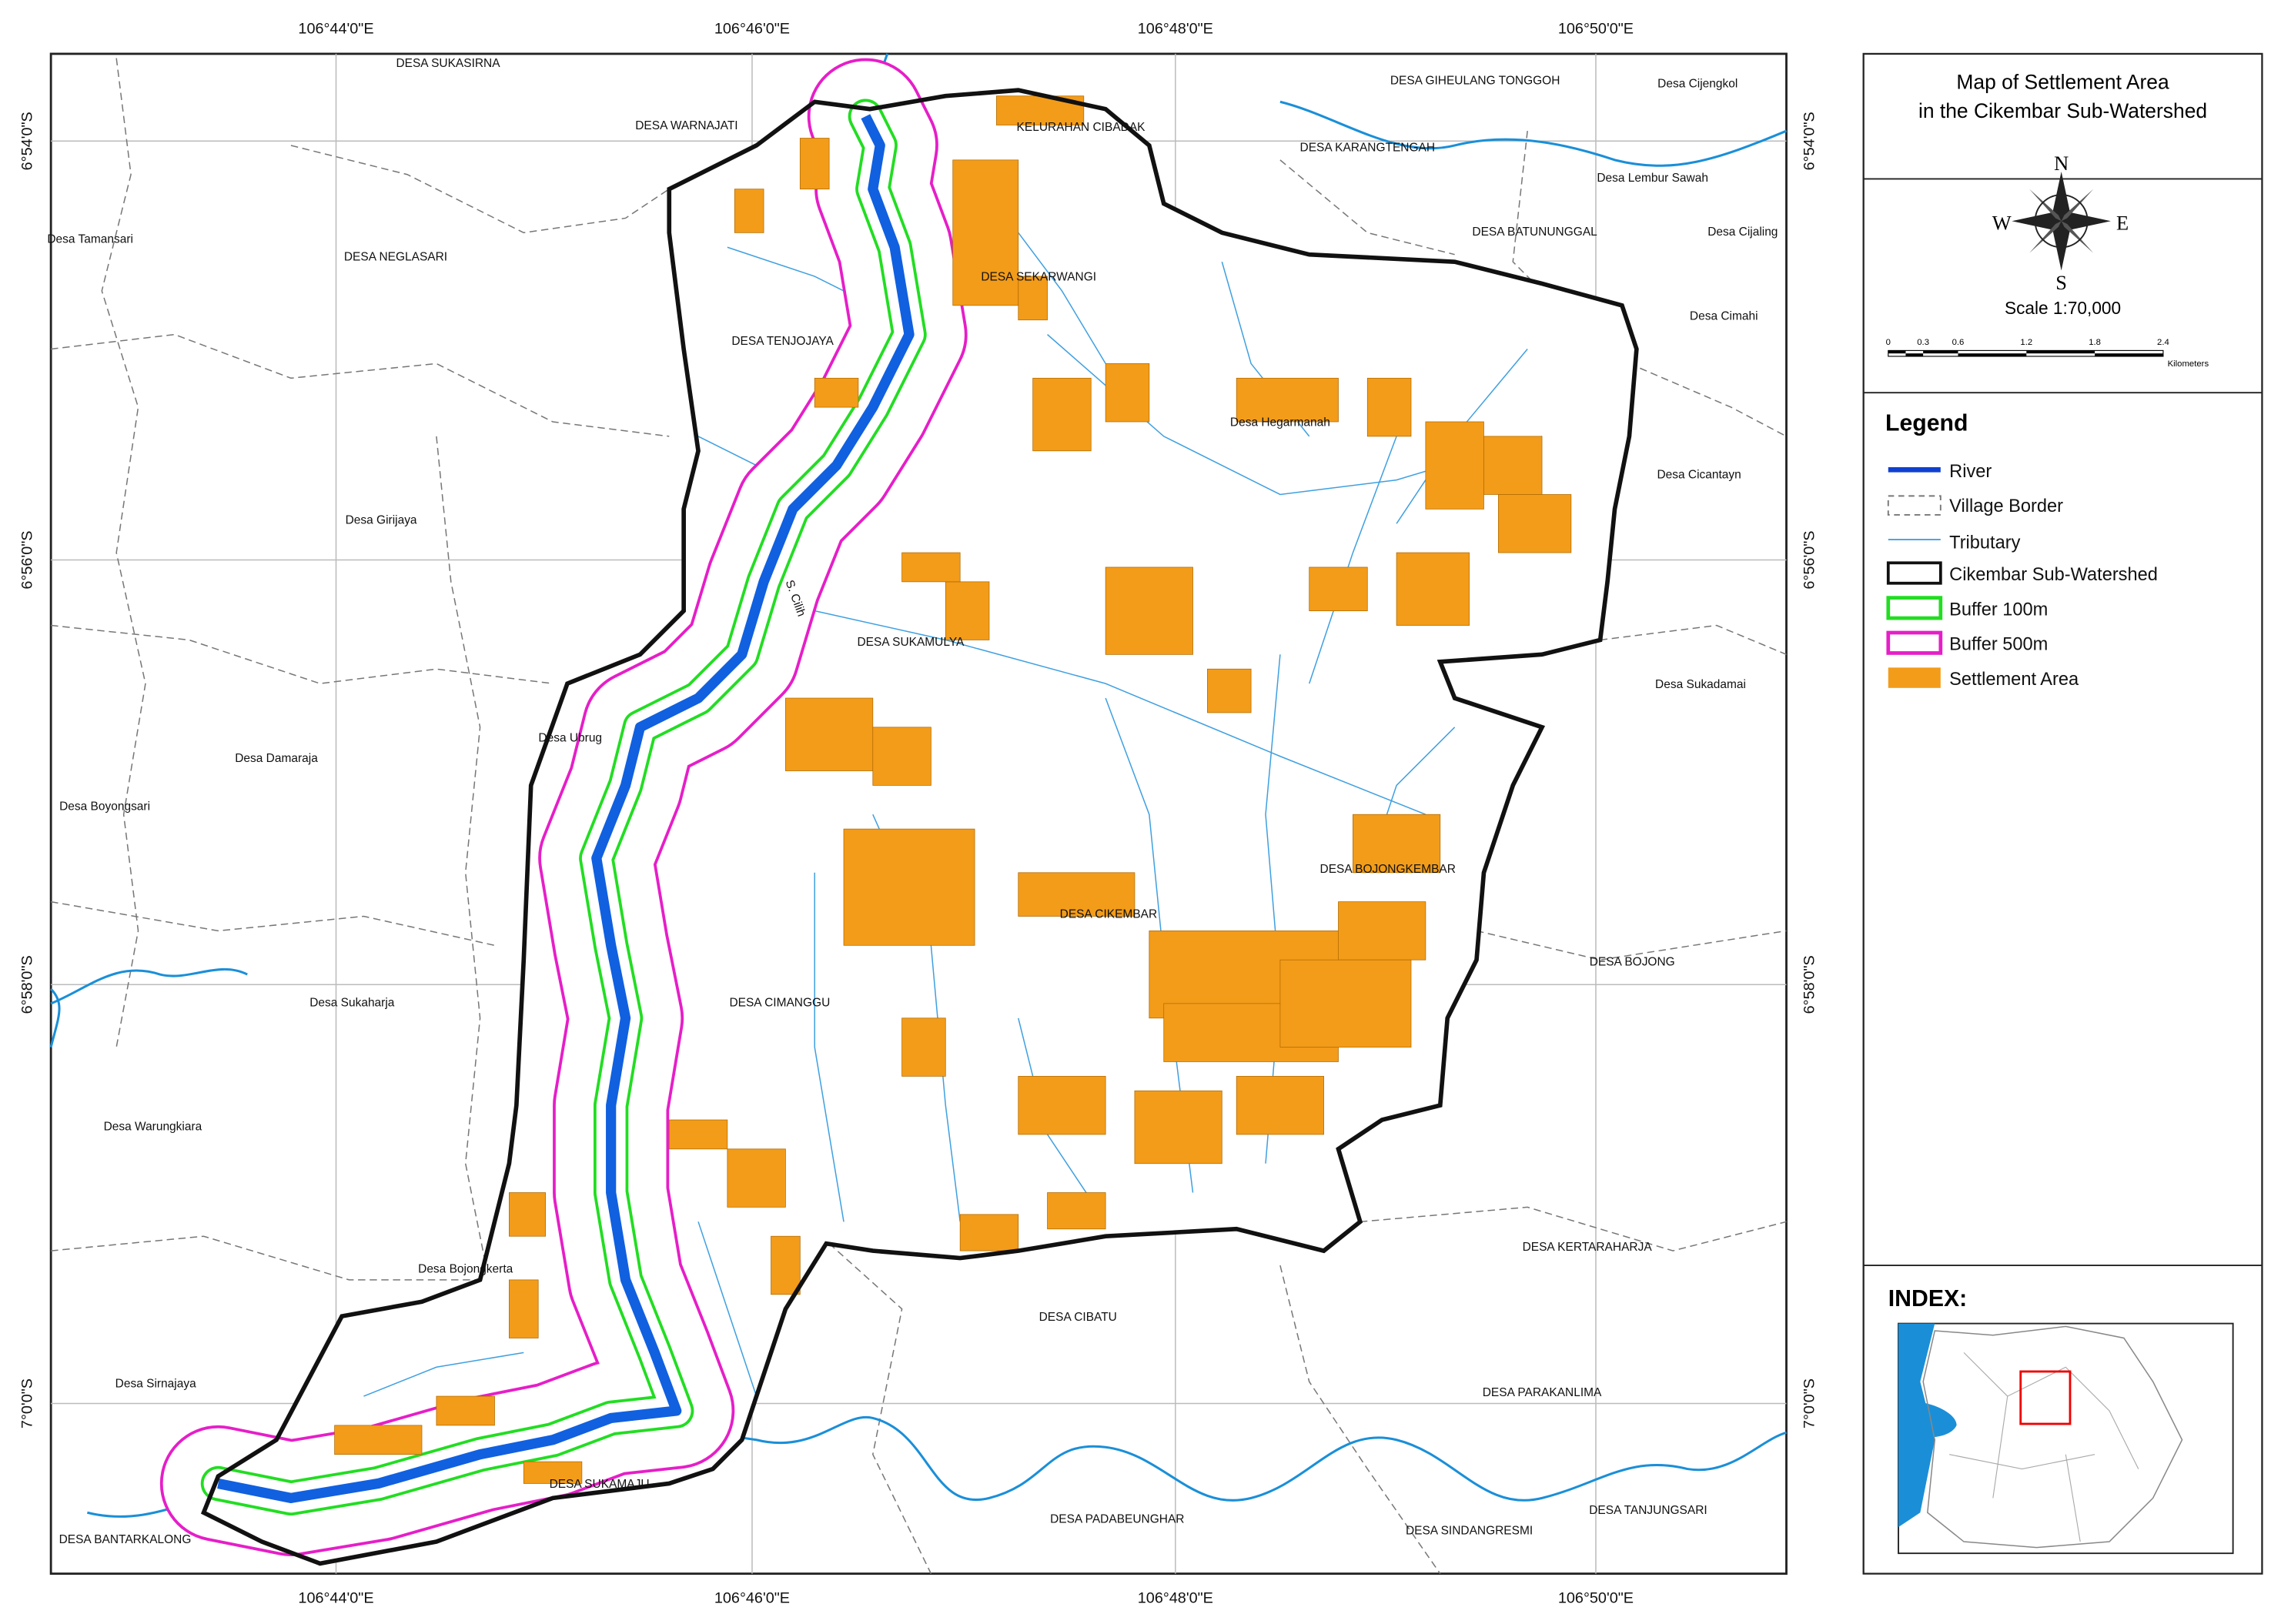  Describe the element at coordinates (782, 341) in the screenshot. I see `village-label: DESA TENJOJAYA` at that location.